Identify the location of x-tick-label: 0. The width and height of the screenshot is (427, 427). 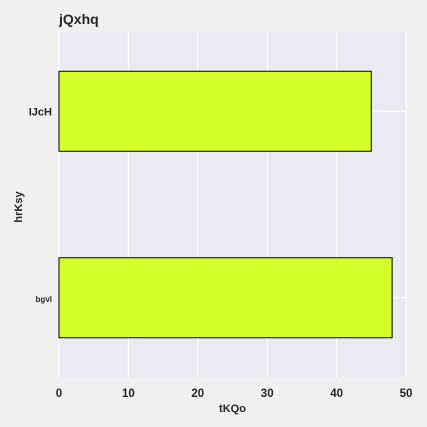
(59, 394).